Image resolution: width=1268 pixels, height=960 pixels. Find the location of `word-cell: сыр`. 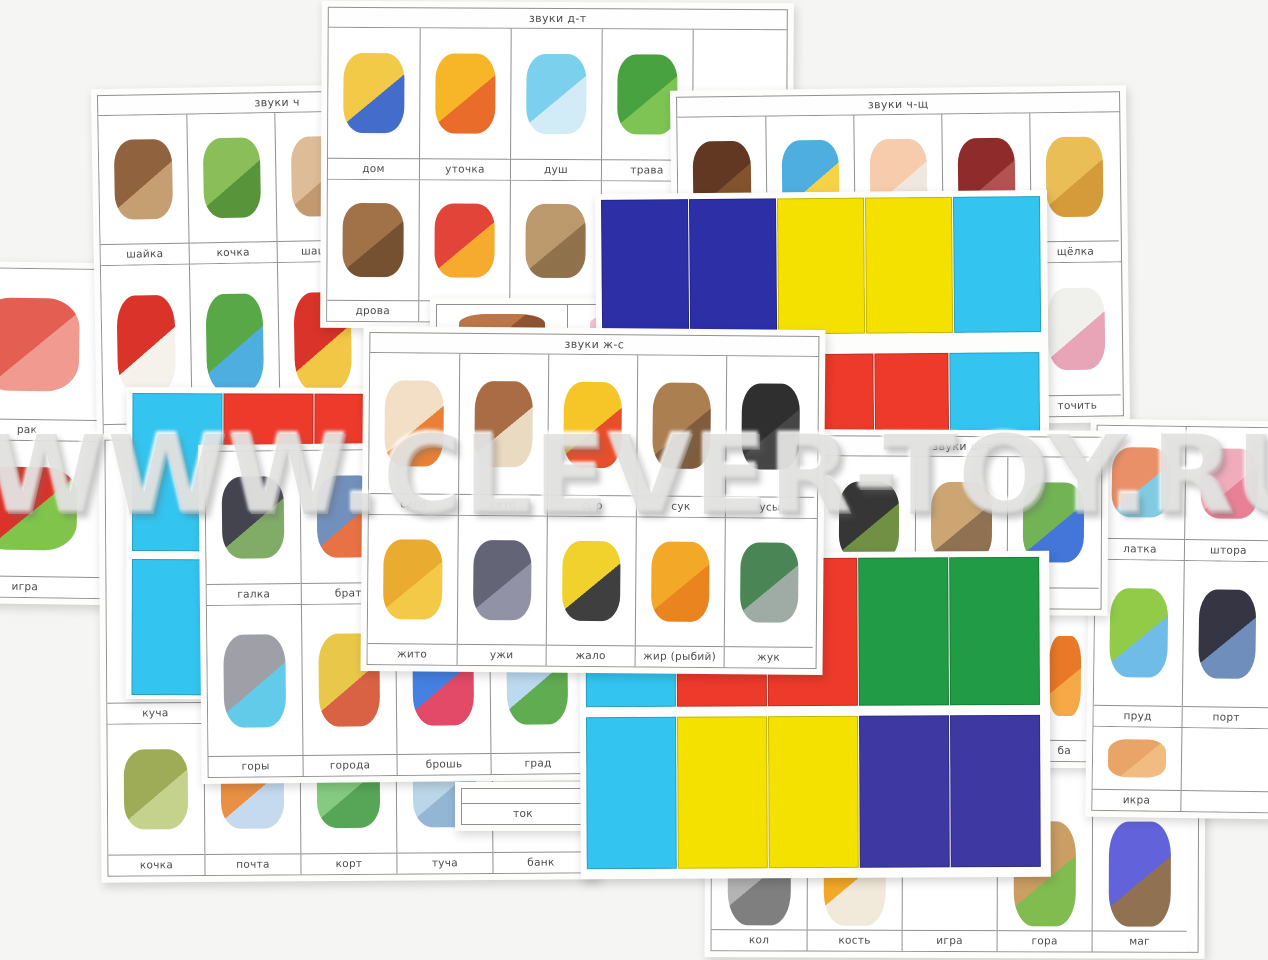

word-cell: сыр is located at coordinates (592, 435).